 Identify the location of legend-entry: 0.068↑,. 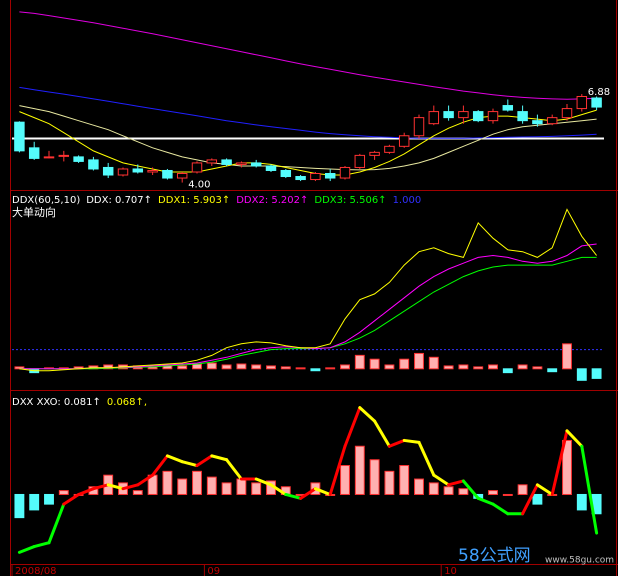
(127, 402).